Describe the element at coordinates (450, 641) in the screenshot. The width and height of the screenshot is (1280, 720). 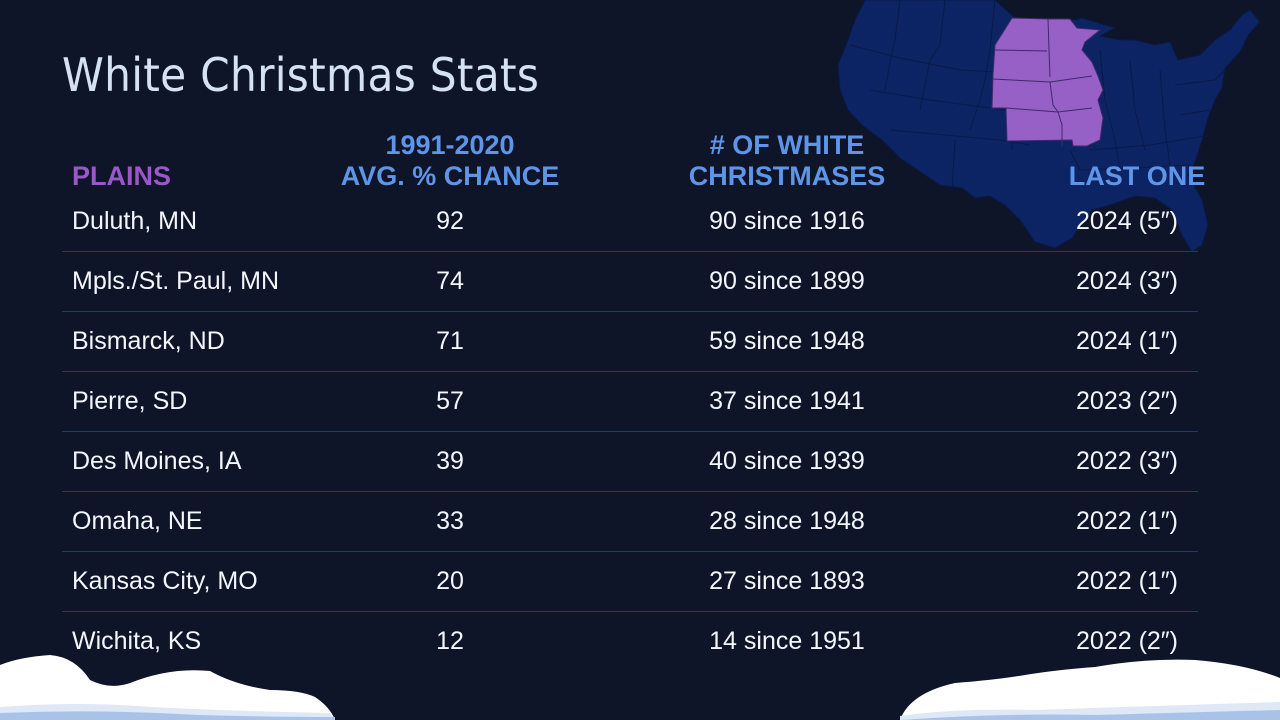
I see `chance-cell: 12` at that location.